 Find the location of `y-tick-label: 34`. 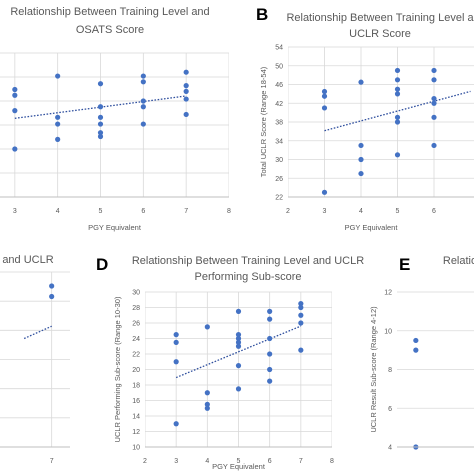

y-tick-label: 34 is located at coordinates (279, 141).